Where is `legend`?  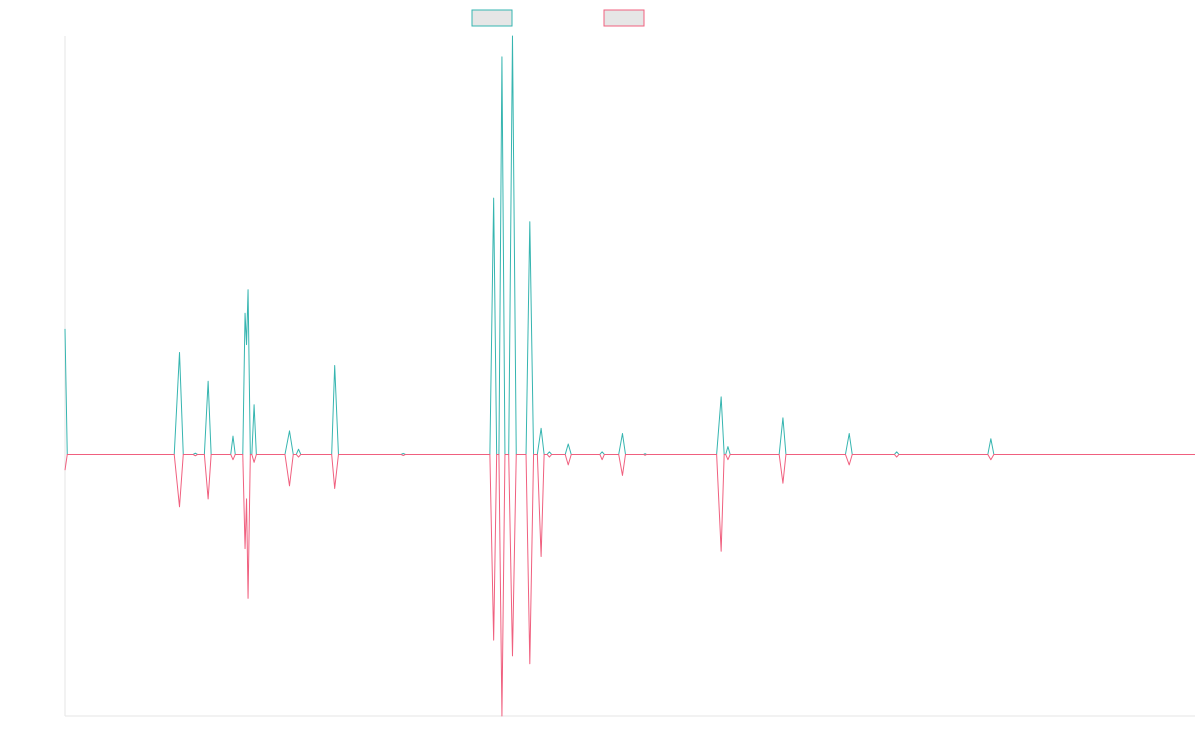
legend is located at coordinates (558, 18).